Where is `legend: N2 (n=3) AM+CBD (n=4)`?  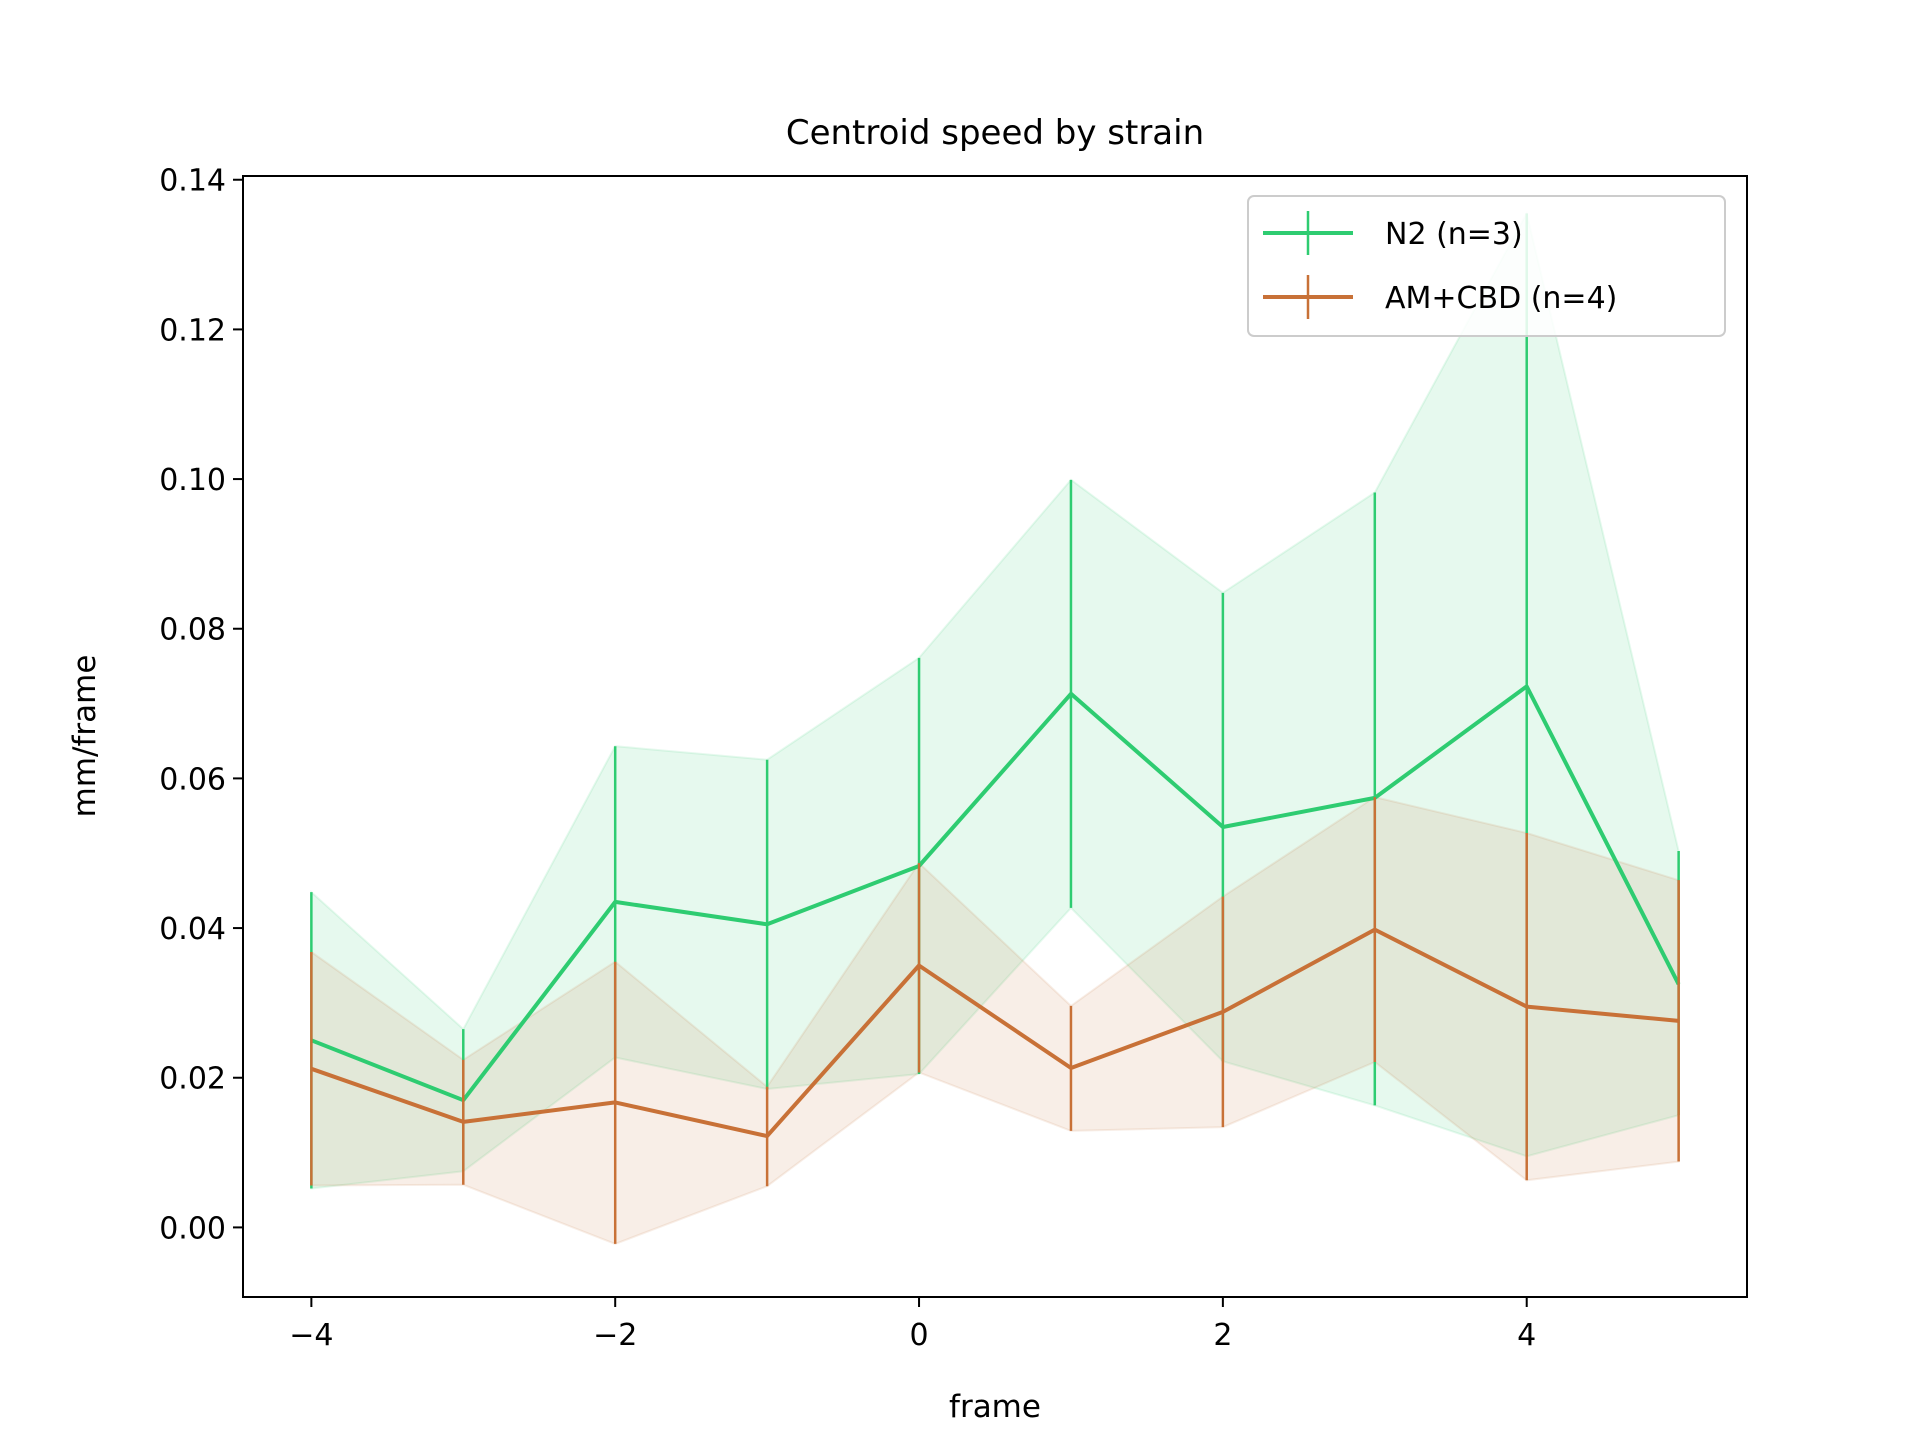
legend: N2 (n=3) AM+CBD (n=4) is located at coordinates (1486, 266).